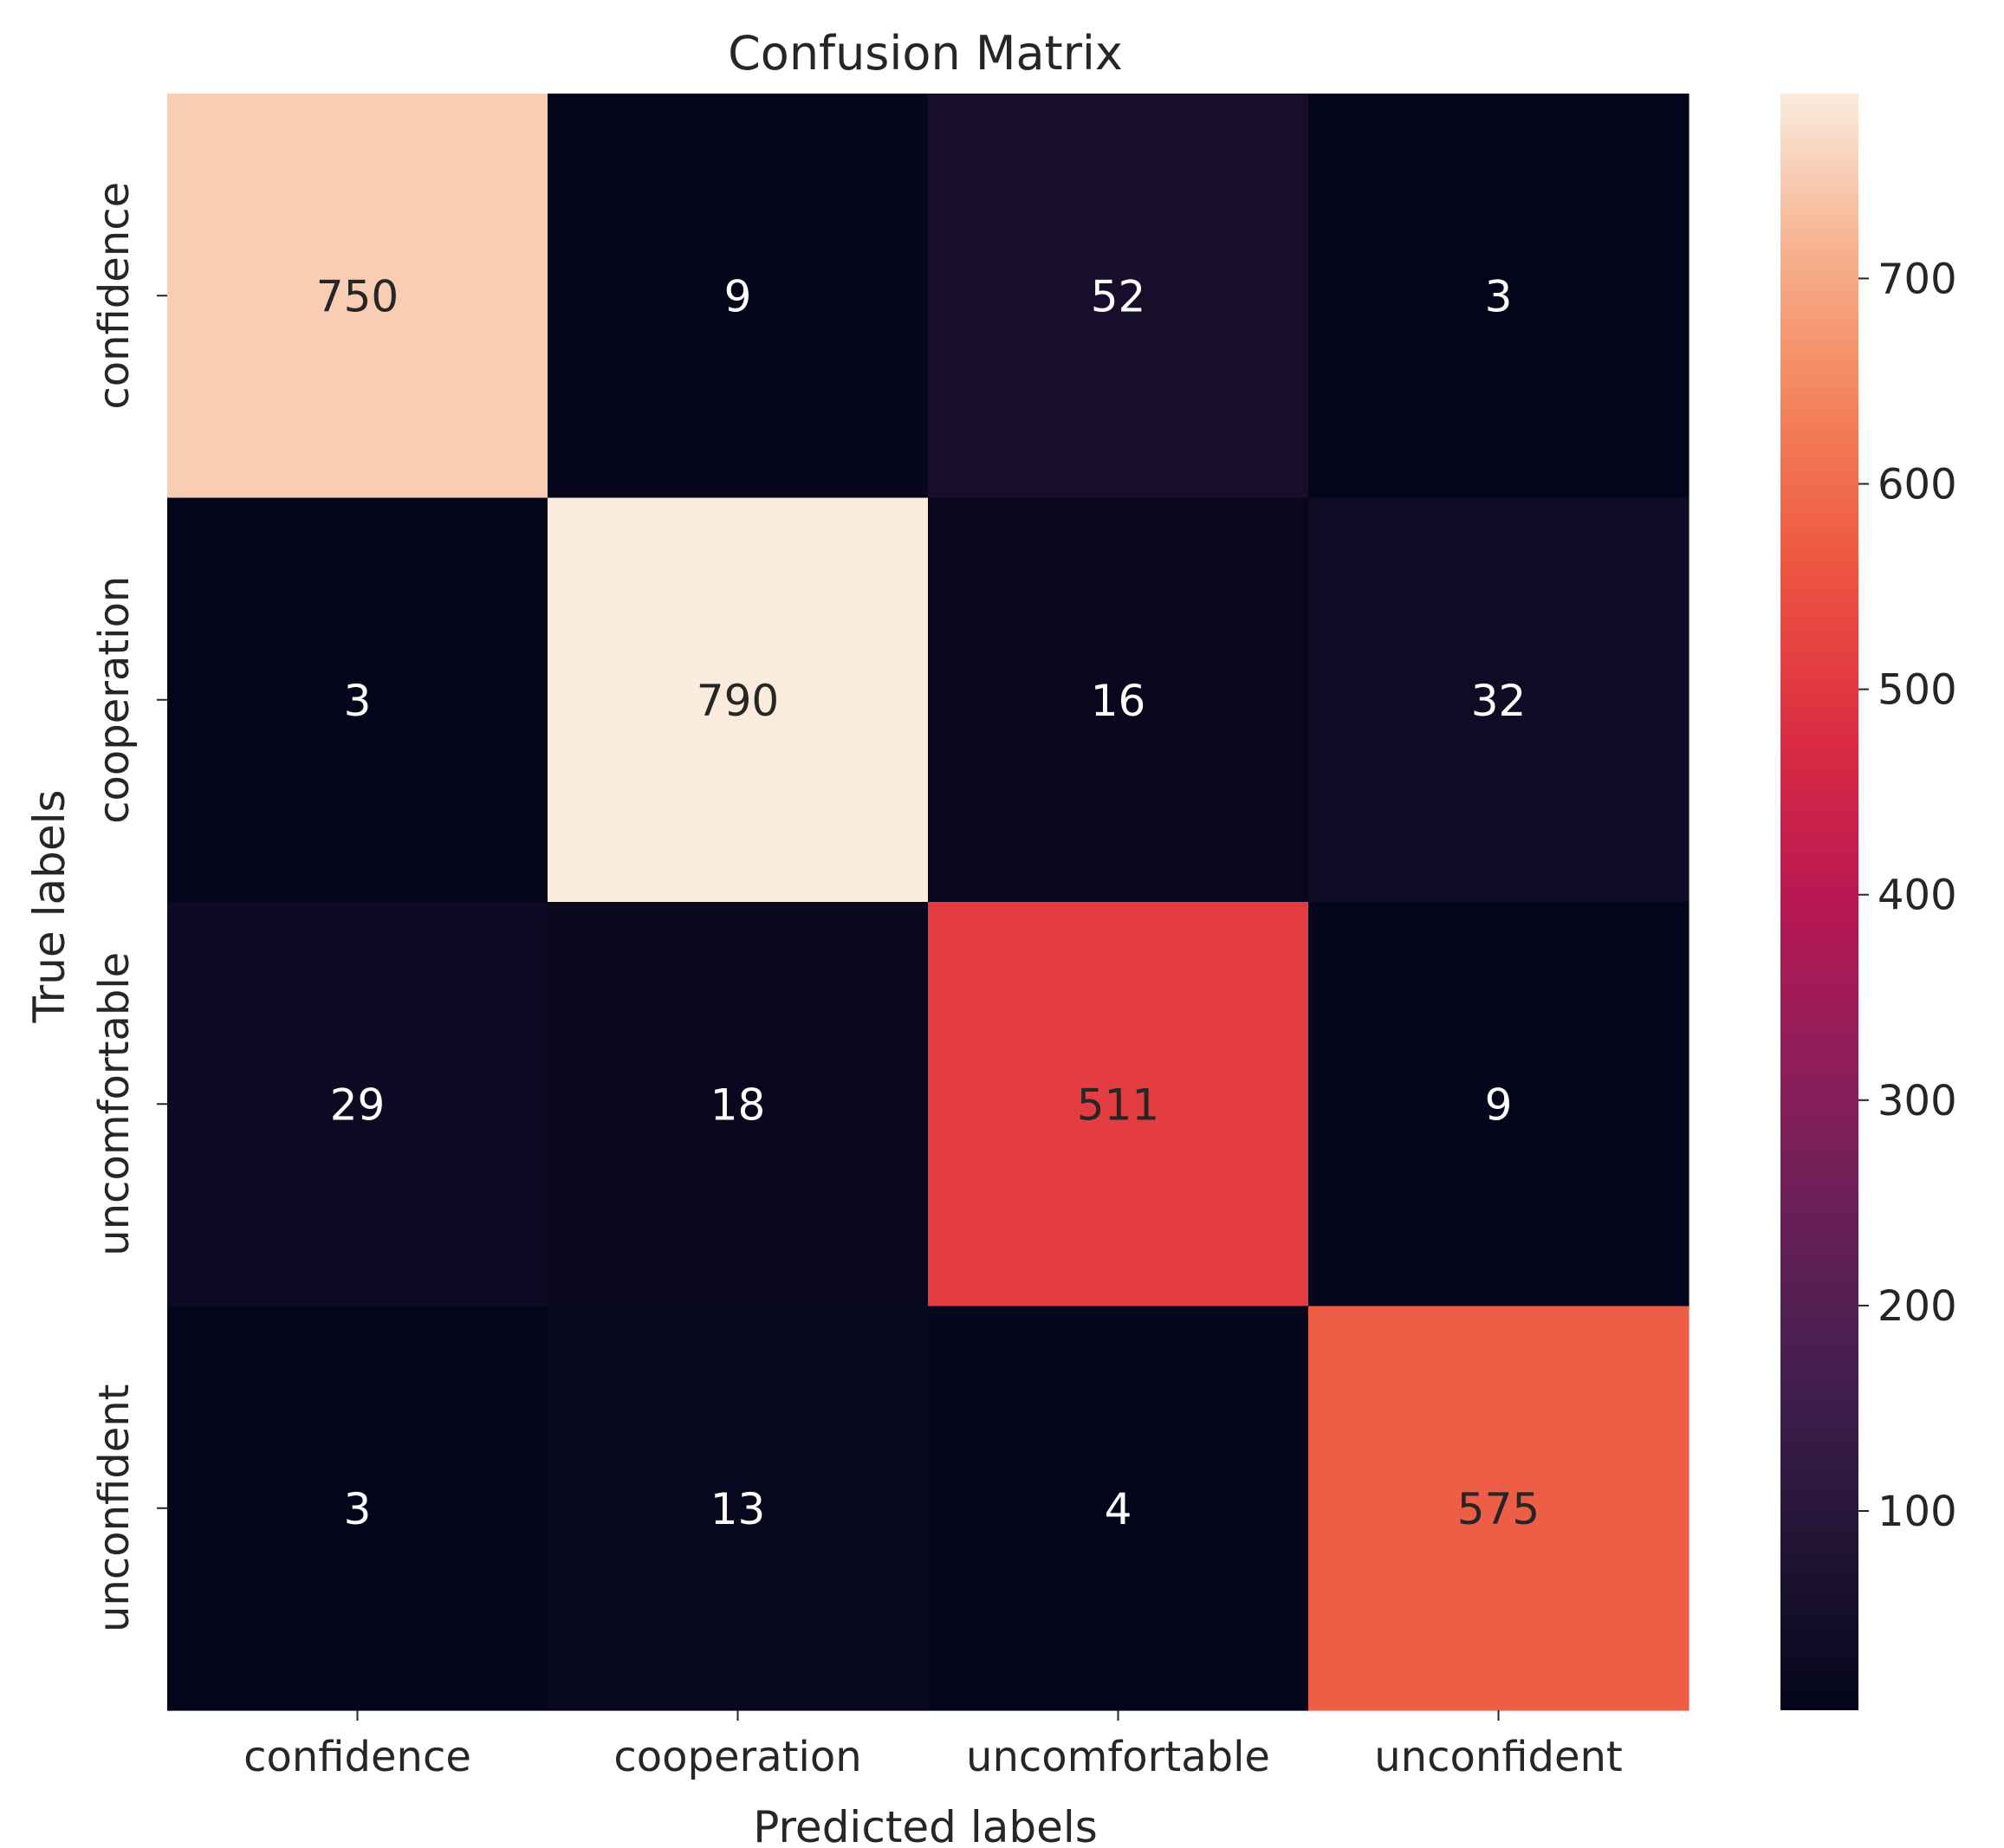 This screenshot has height=1848, width=2004. I want to click on colorbar-tick-label: 700, so click(1917, 279).